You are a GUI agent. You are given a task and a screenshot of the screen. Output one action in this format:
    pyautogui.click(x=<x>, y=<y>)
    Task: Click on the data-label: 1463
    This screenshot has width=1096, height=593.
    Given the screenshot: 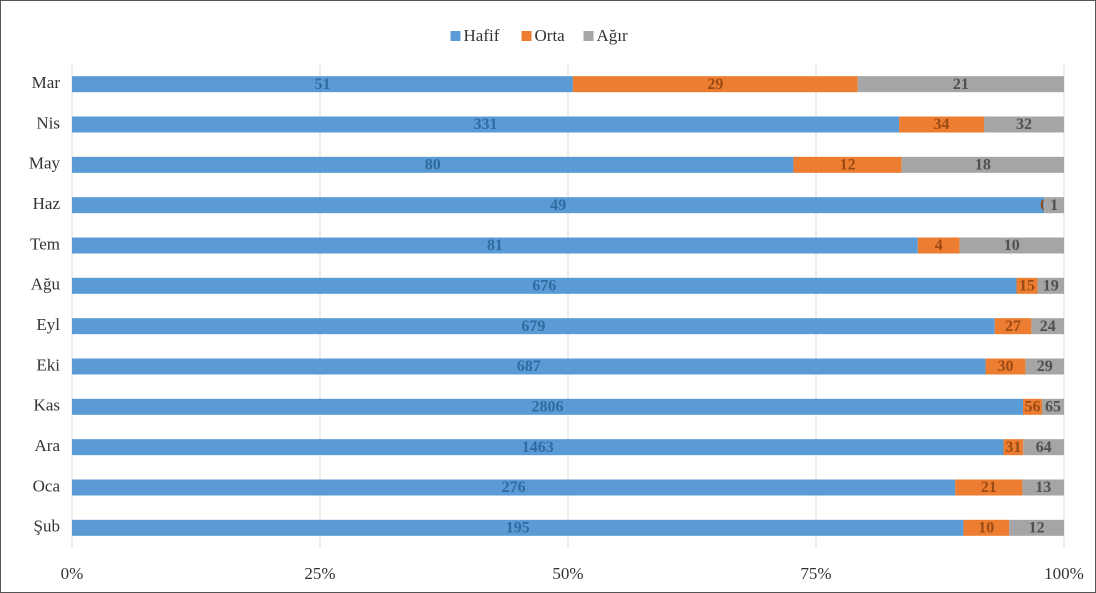 What is the action you would take?
    pyautogui.click(x=538, y=447)
    